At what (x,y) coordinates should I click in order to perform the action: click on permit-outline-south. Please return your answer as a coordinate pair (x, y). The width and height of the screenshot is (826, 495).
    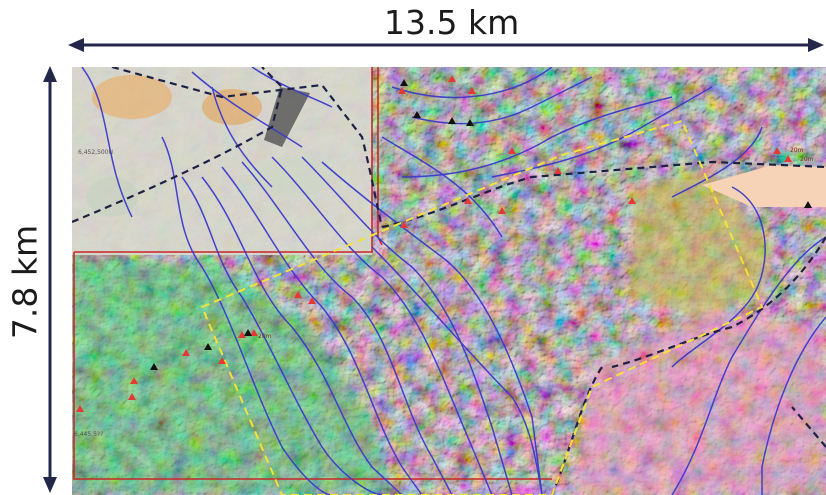
    Looking at the image, I should click on (223, 160).